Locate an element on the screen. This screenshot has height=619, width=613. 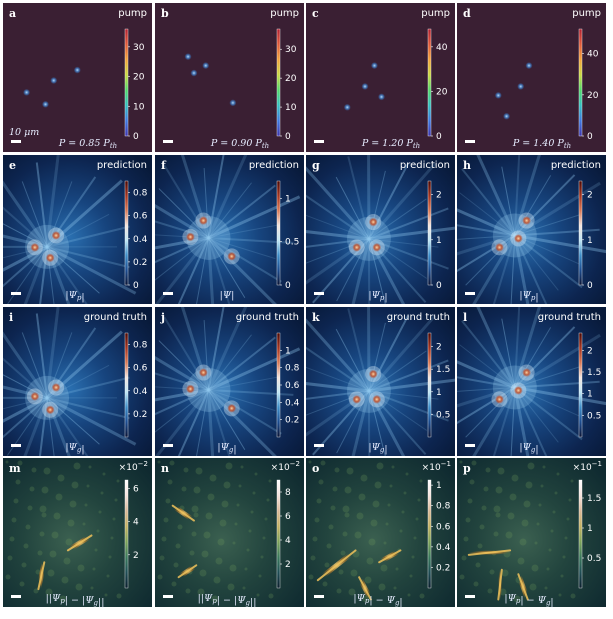
colorbar-tick-label: 0.5 is located at coordinates (443, 415).